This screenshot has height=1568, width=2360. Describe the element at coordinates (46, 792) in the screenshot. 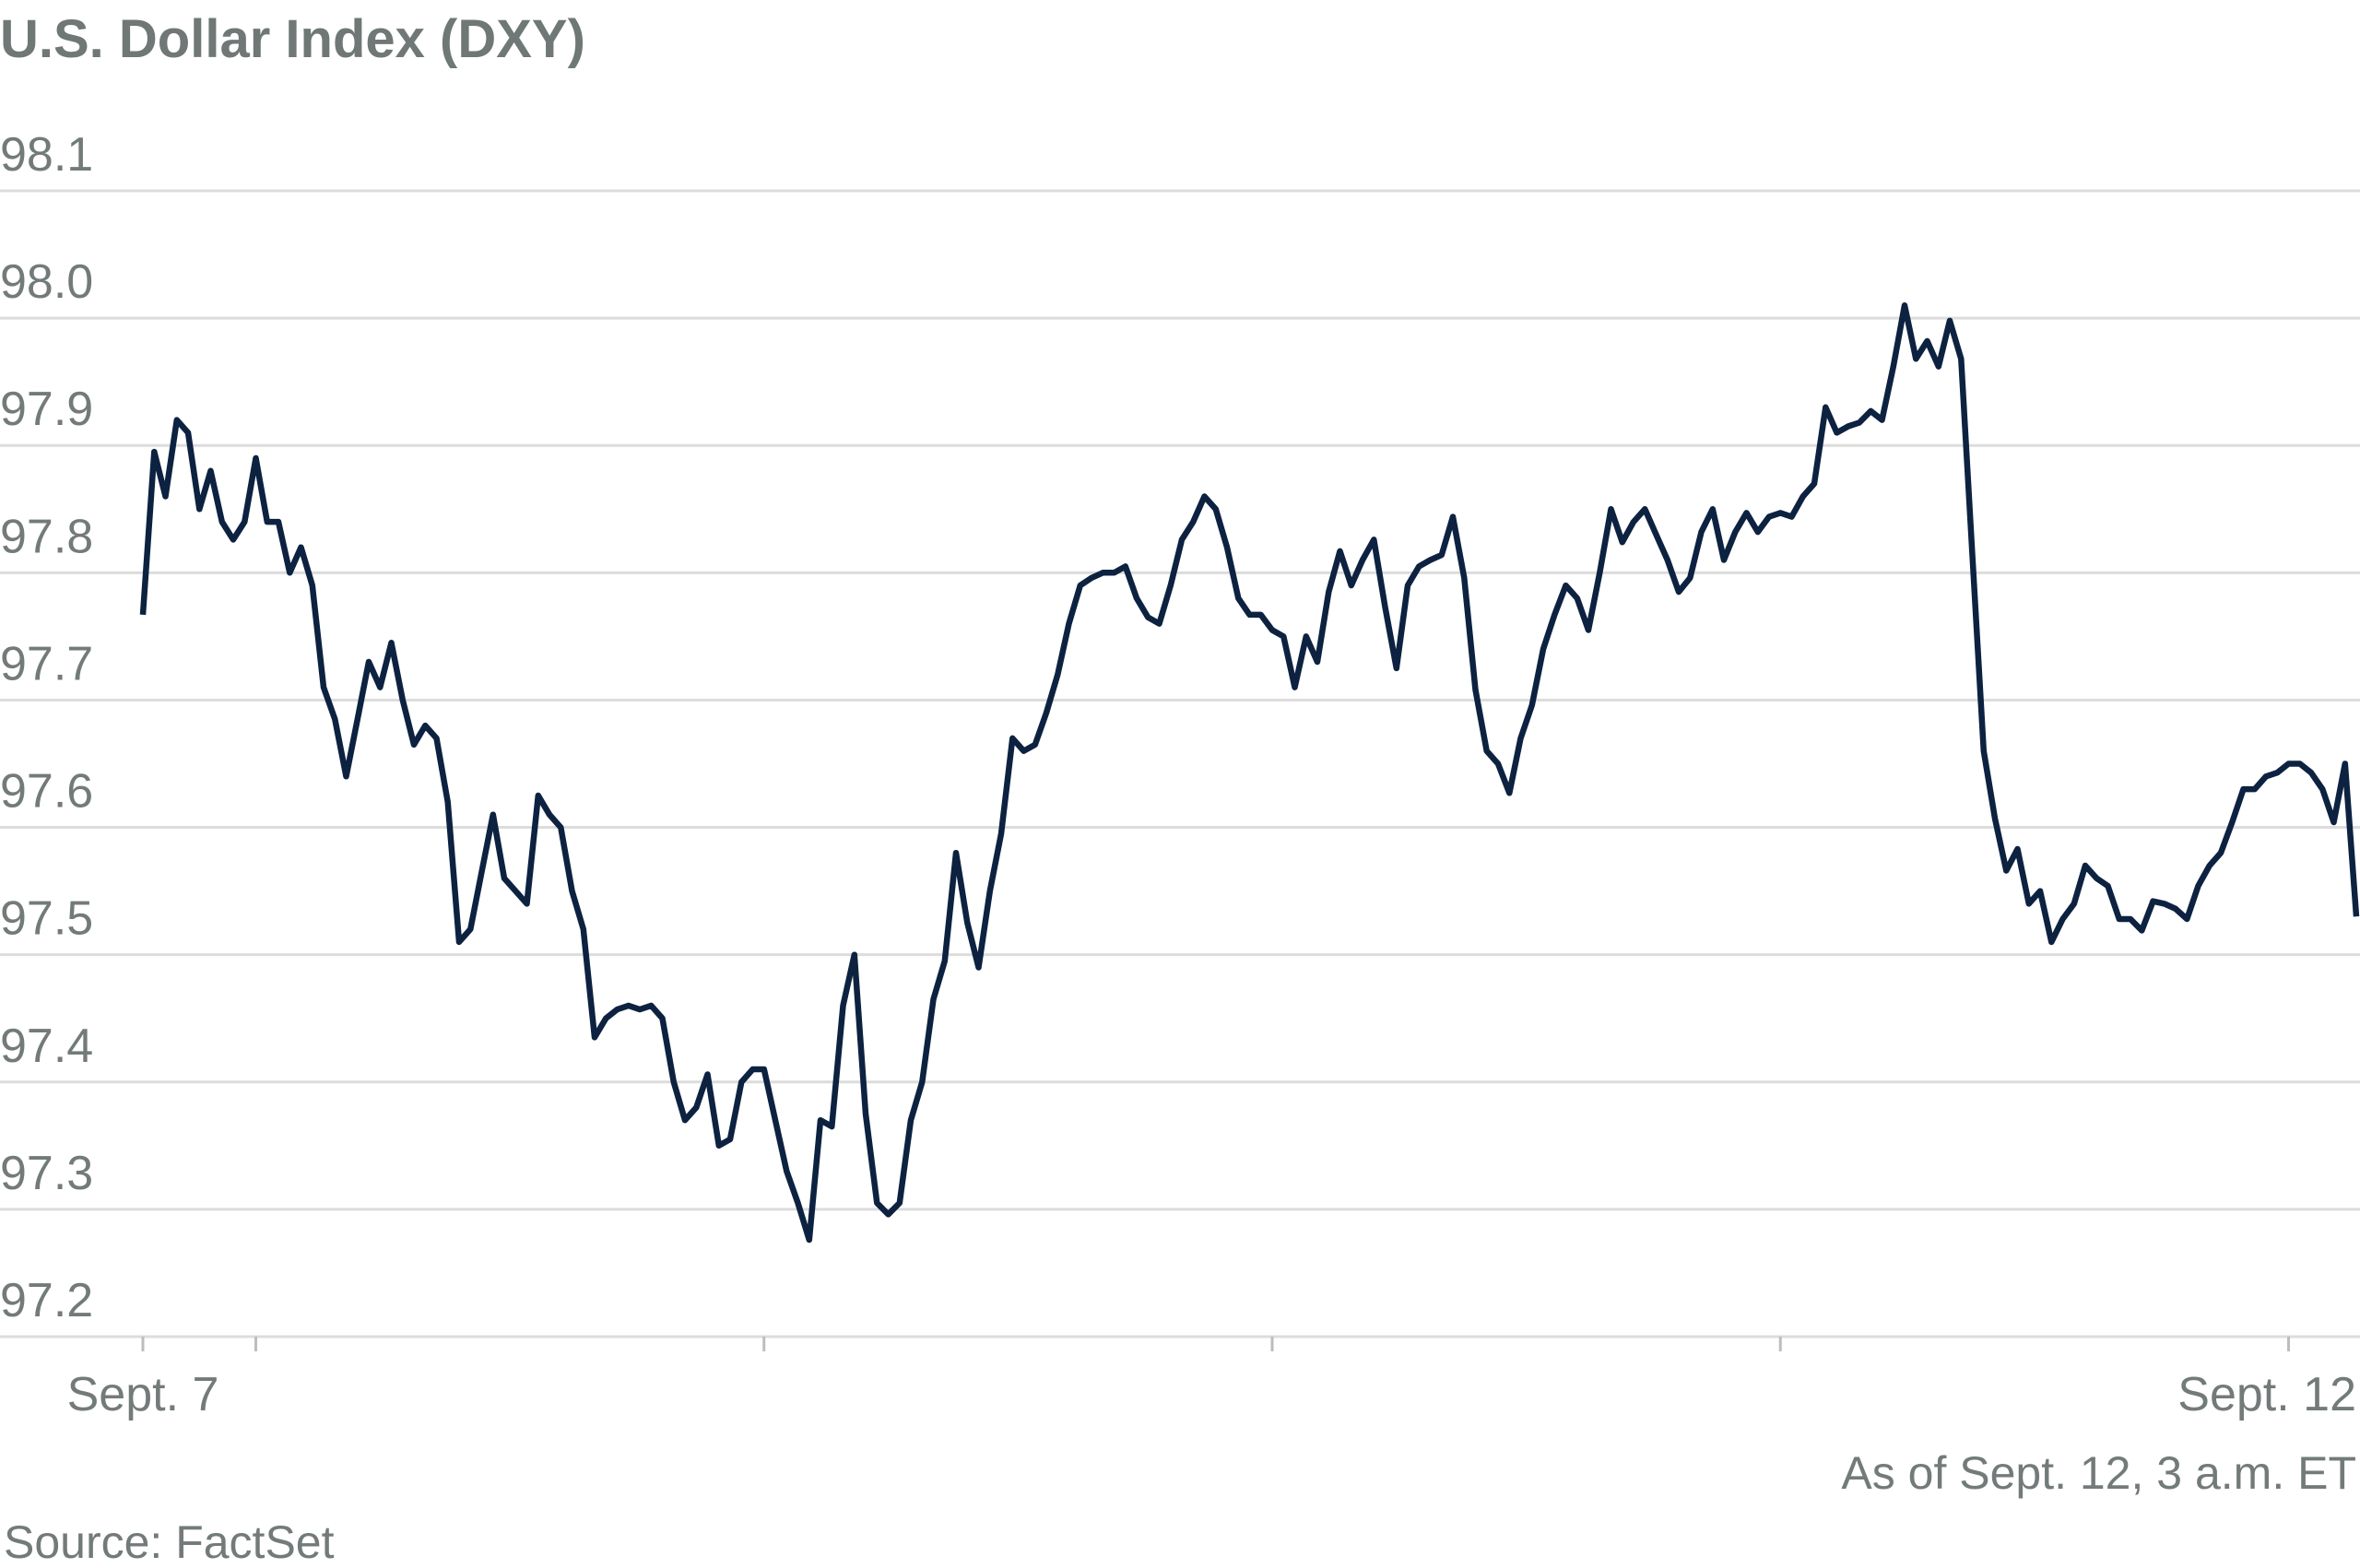

I see `y-tick-label: 97.6` at that location.